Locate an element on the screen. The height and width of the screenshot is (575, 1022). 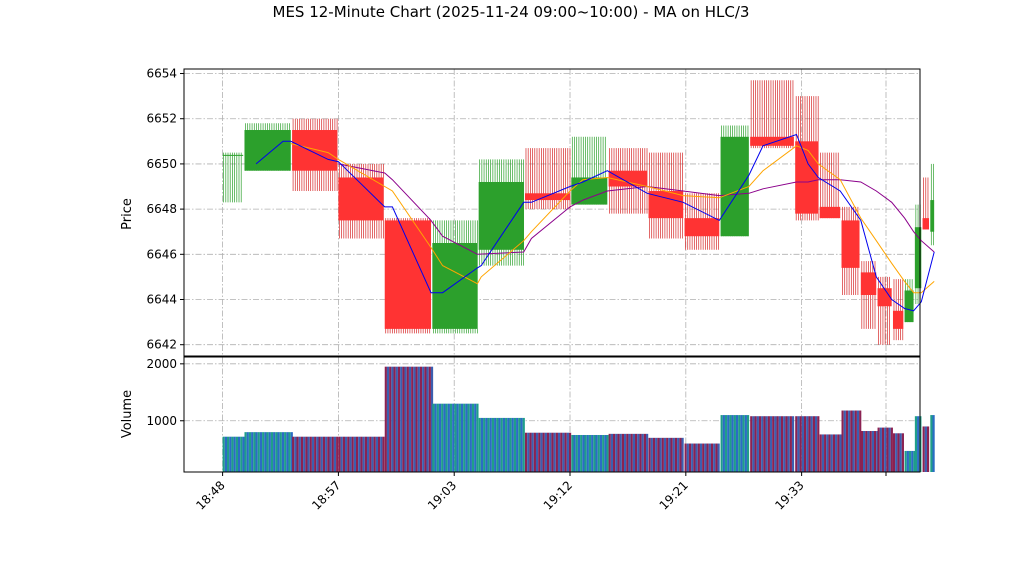
x-tick-label: 19:12 is located at coordinates (558, 495).